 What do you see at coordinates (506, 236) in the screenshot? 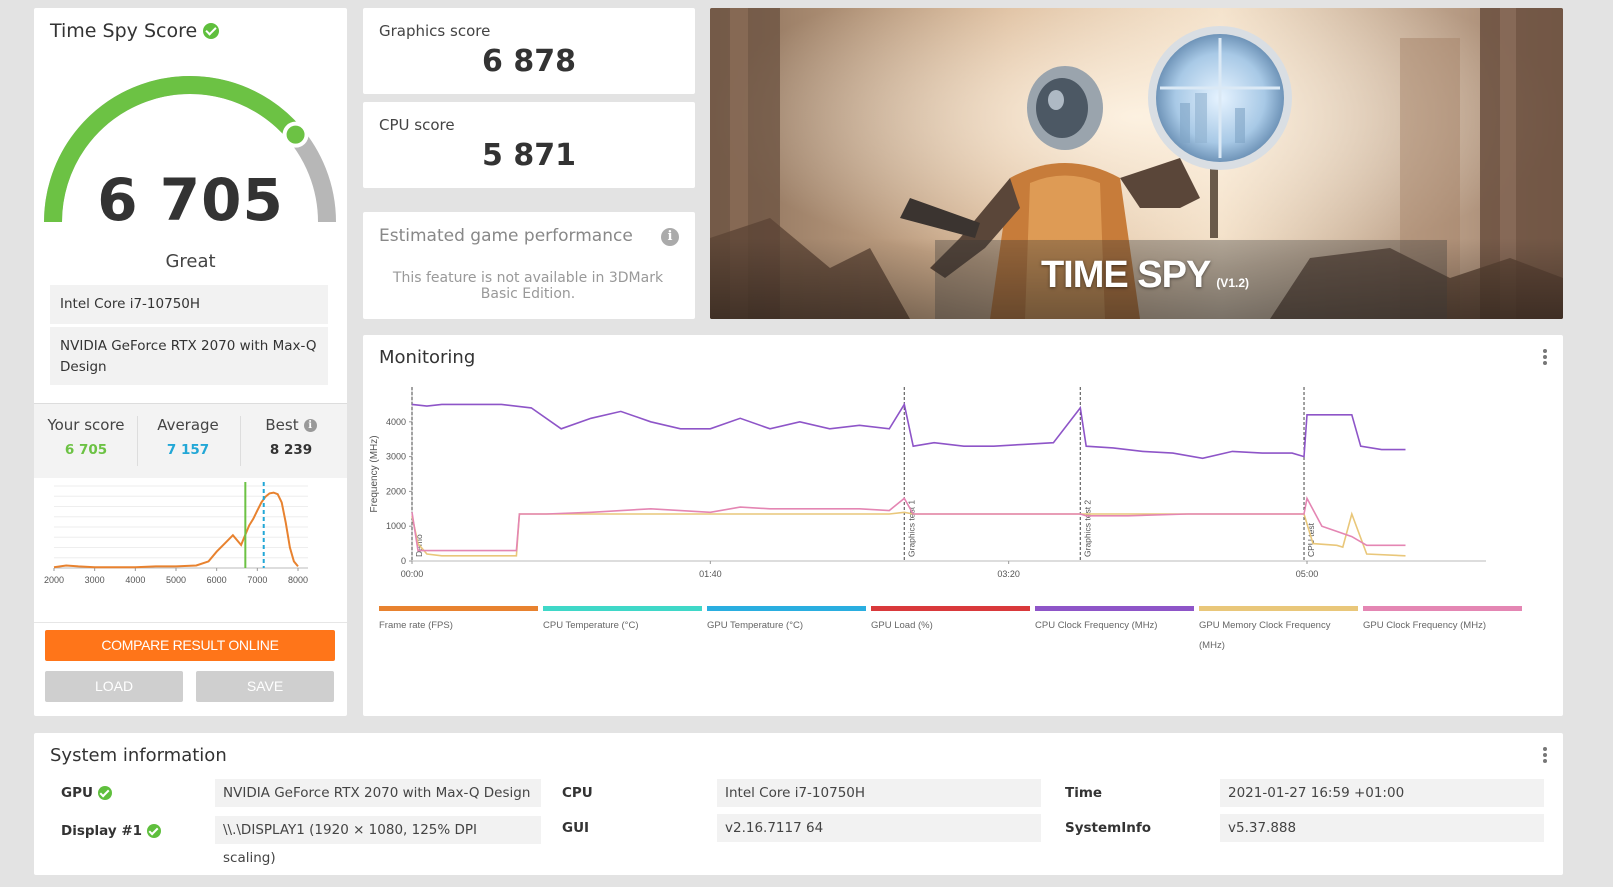
I see `estimated-performance-label: Estimated game performance` at bounding box center [506, 236].